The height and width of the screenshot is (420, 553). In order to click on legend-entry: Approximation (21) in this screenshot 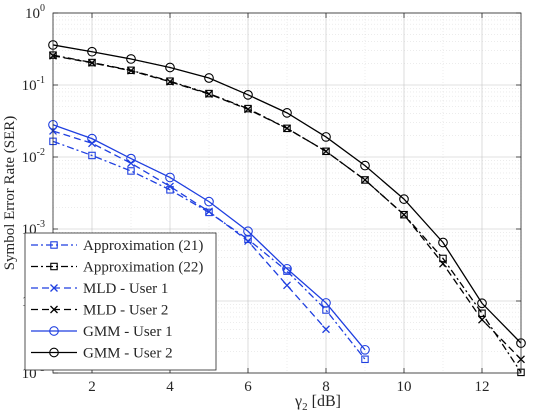, I will do `click(117, 246)`.